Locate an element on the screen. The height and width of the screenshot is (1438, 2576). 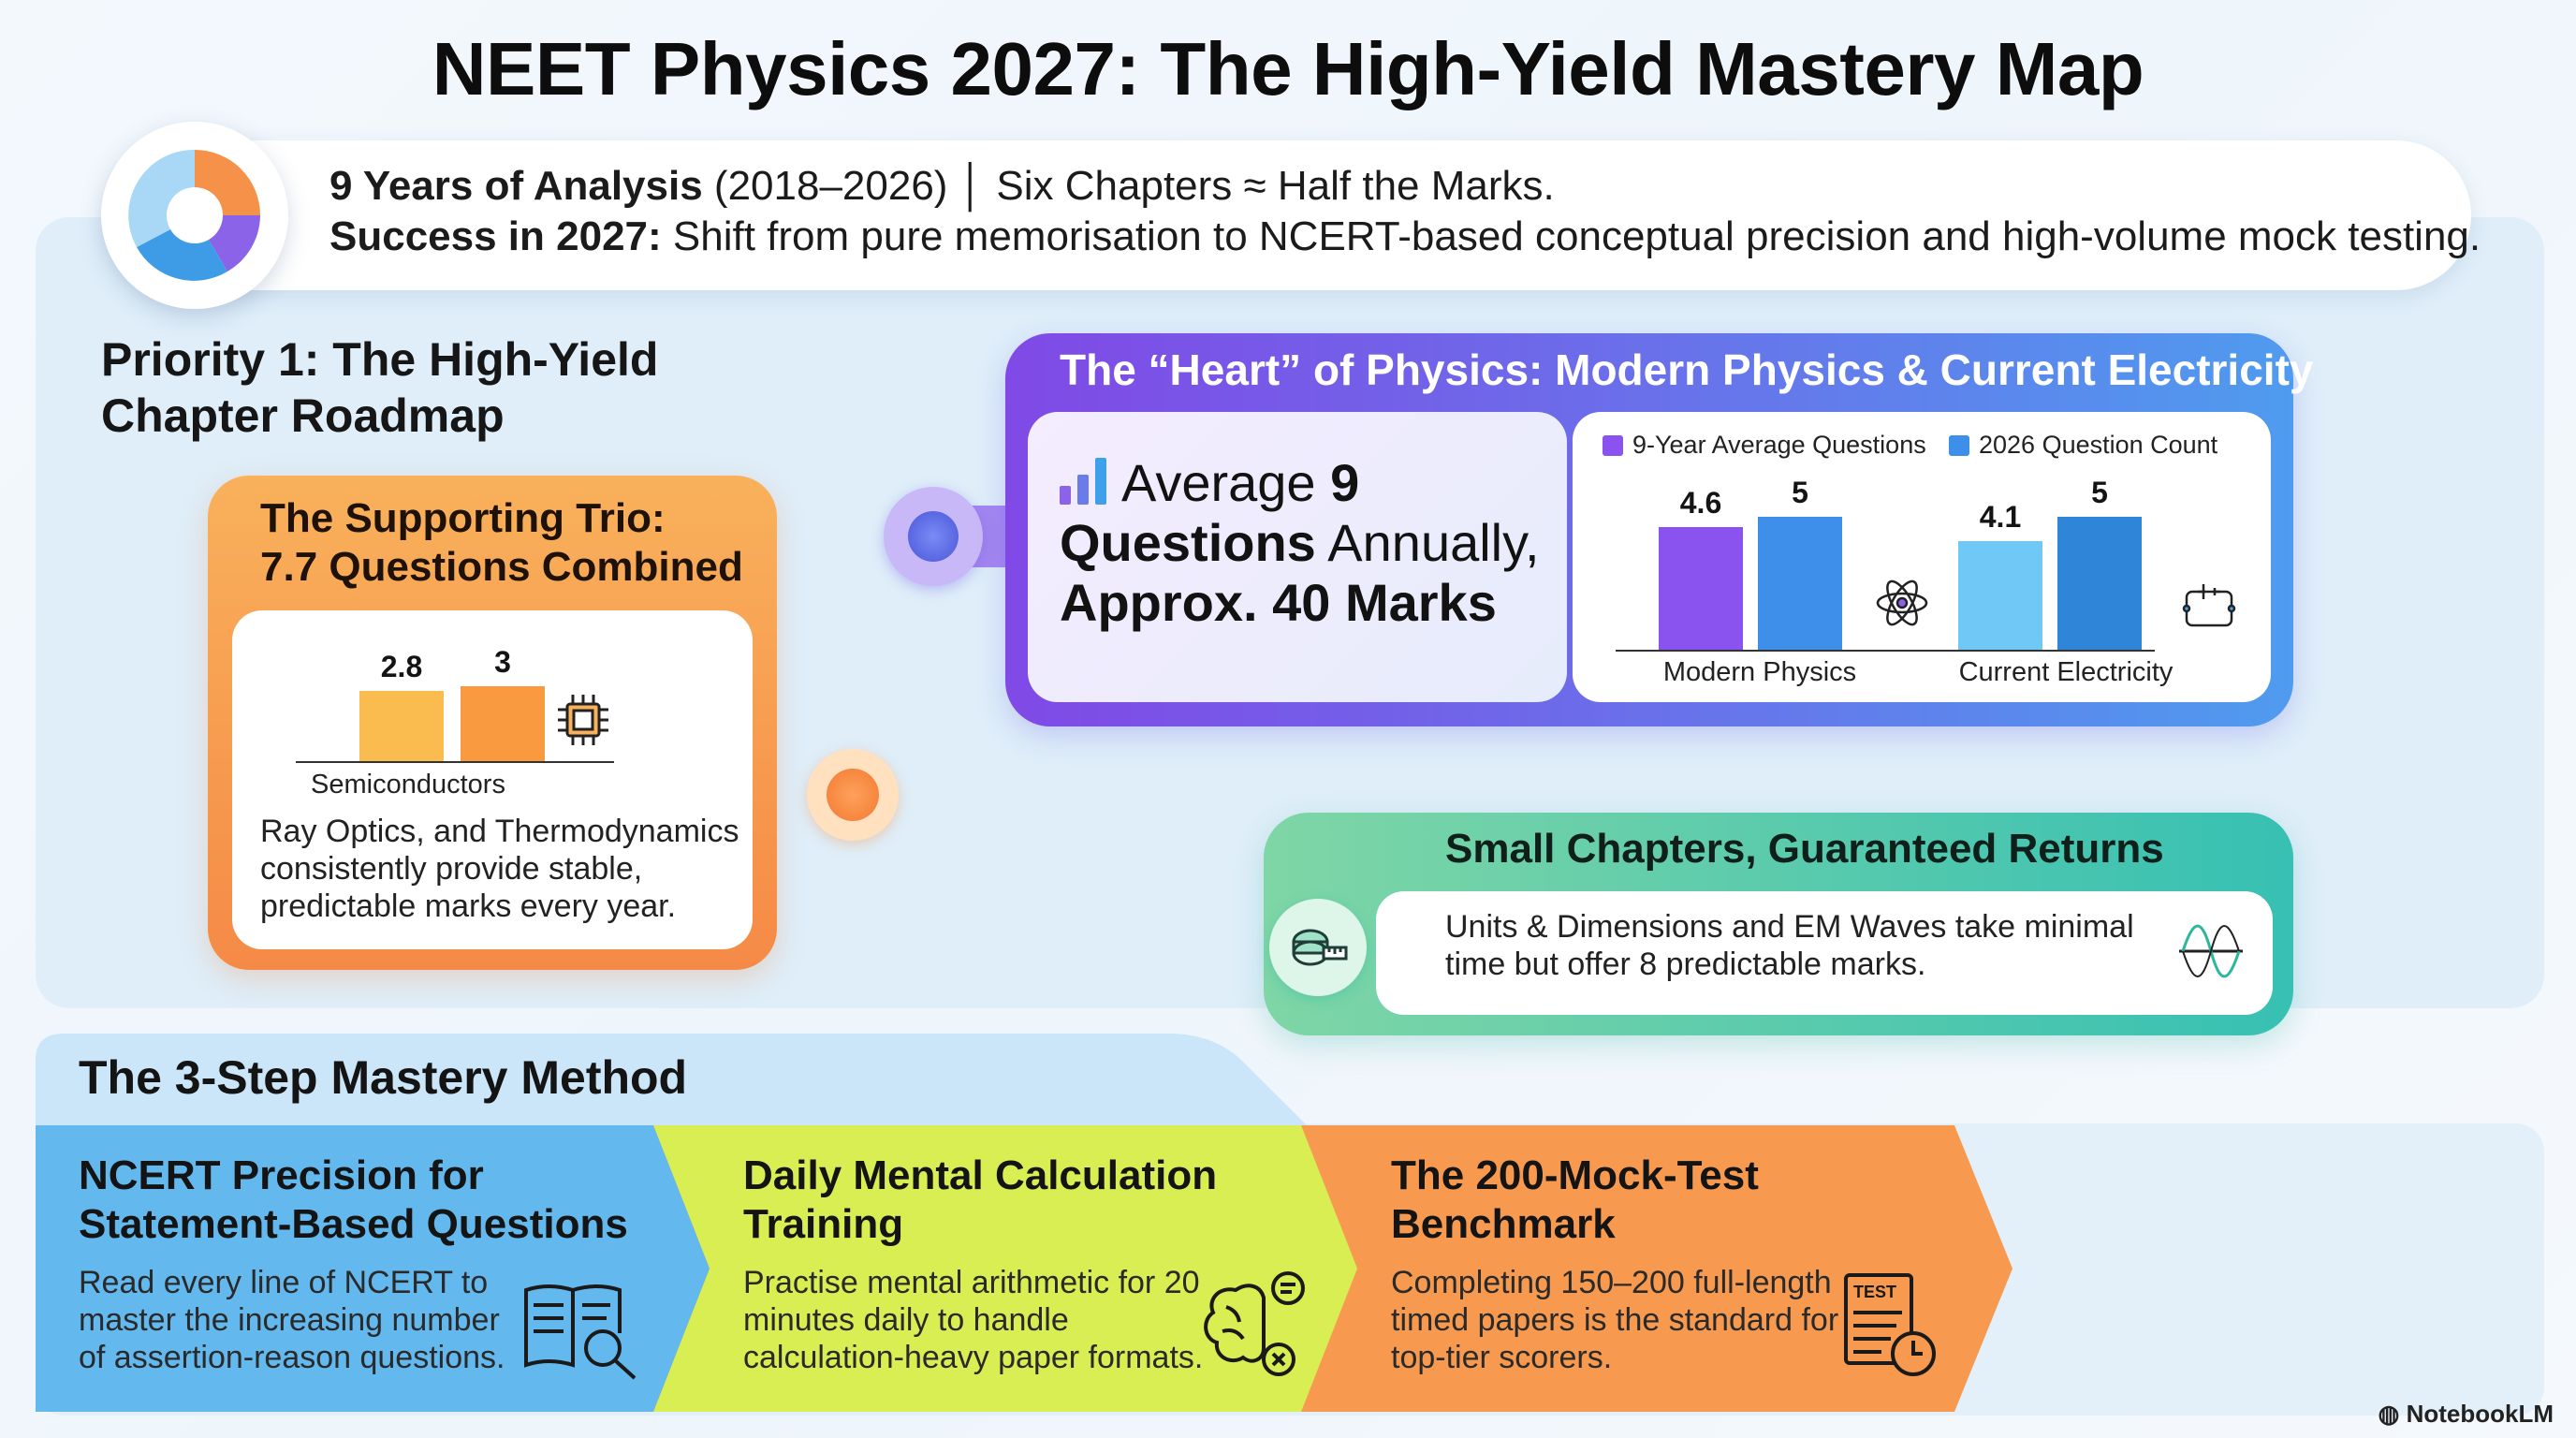
atom-icon is located at coordinates (1902, 605).